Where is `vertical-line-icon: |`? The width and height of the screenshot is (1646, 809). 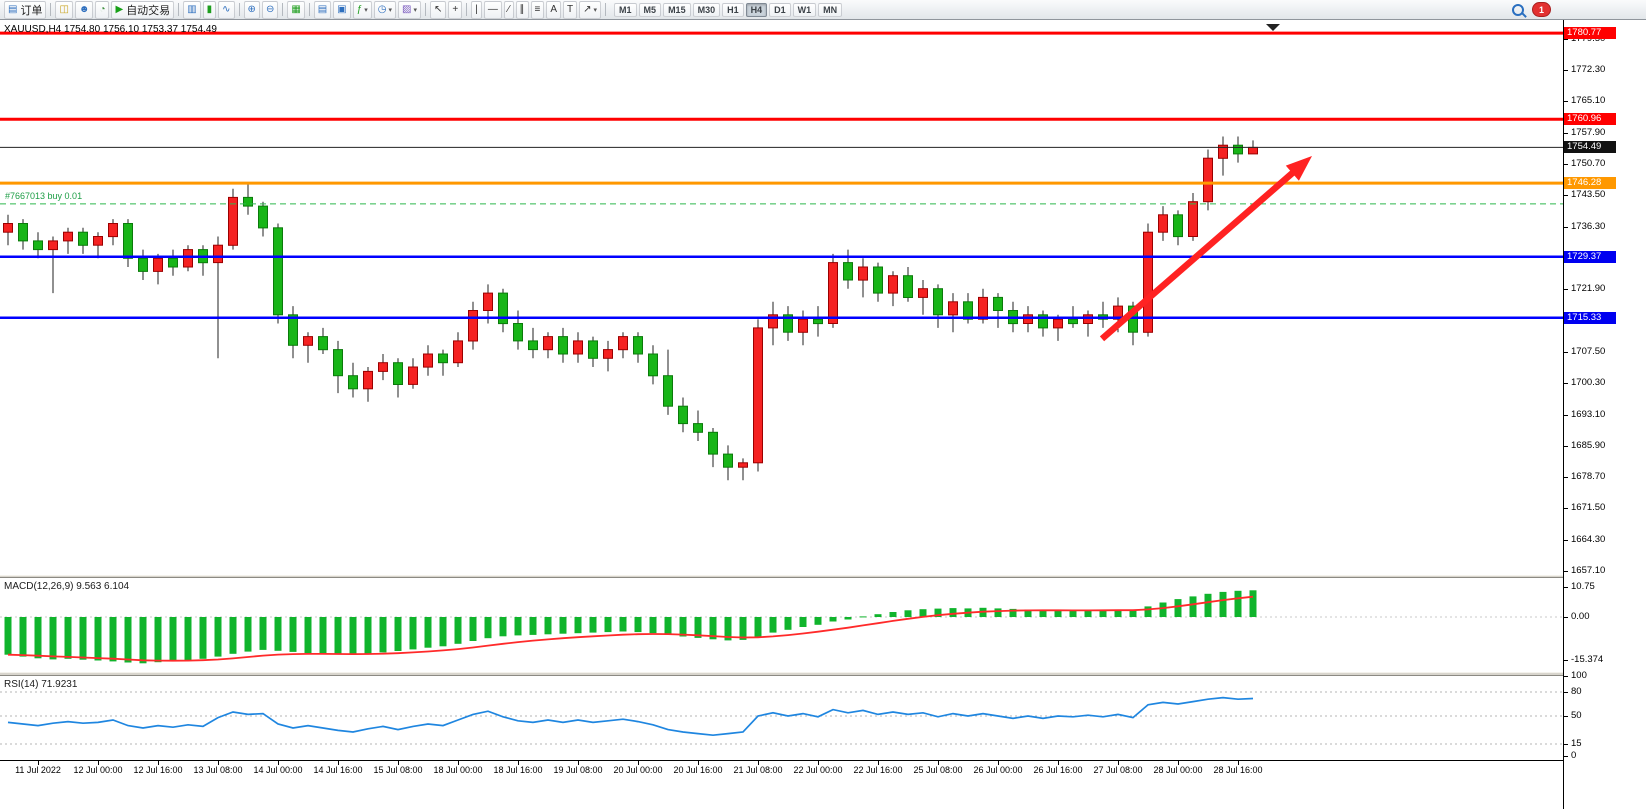 vertical-line-icon: | is located at coordinates (476, 9).